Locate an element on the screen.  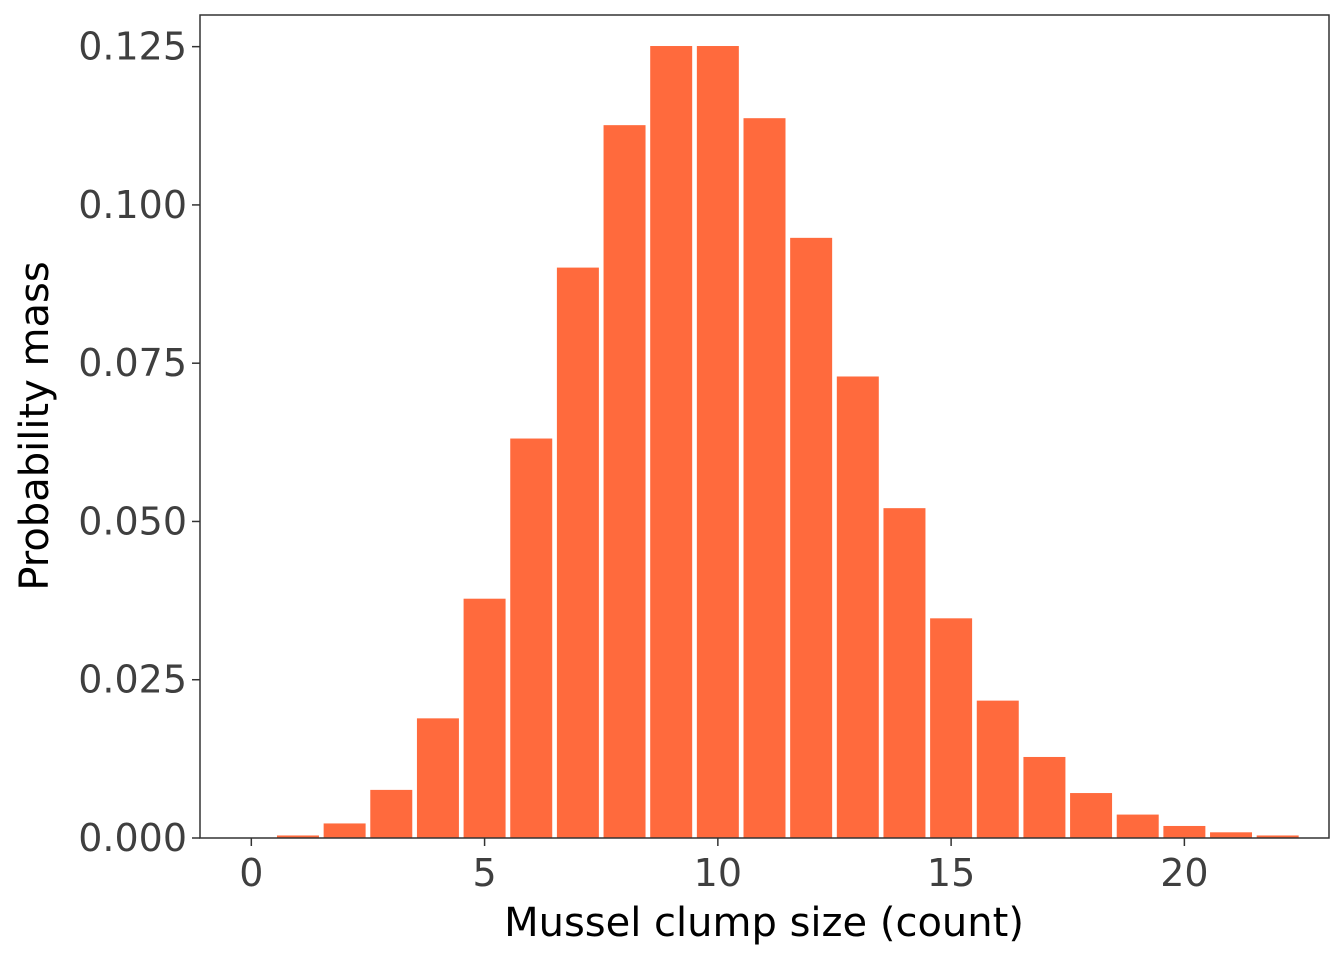
y-tick-label: 0.075 is located at coordinates (132, 363).